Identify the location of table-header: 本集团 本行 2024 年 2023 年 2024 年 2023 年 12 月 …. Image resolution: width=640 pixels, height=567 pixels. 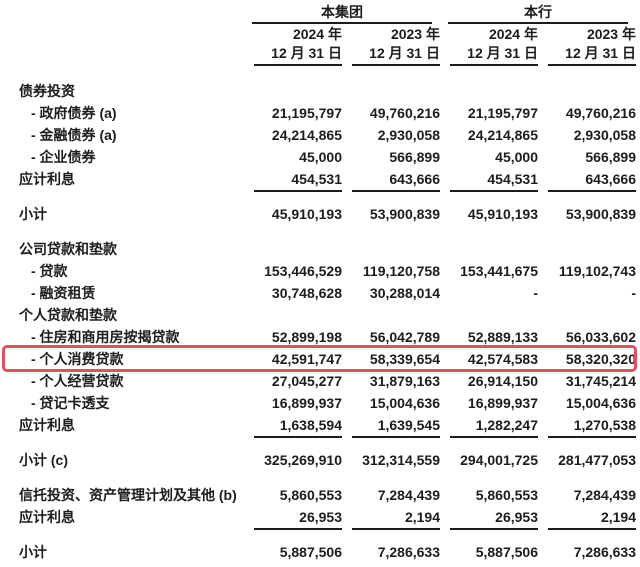
(320, 35).